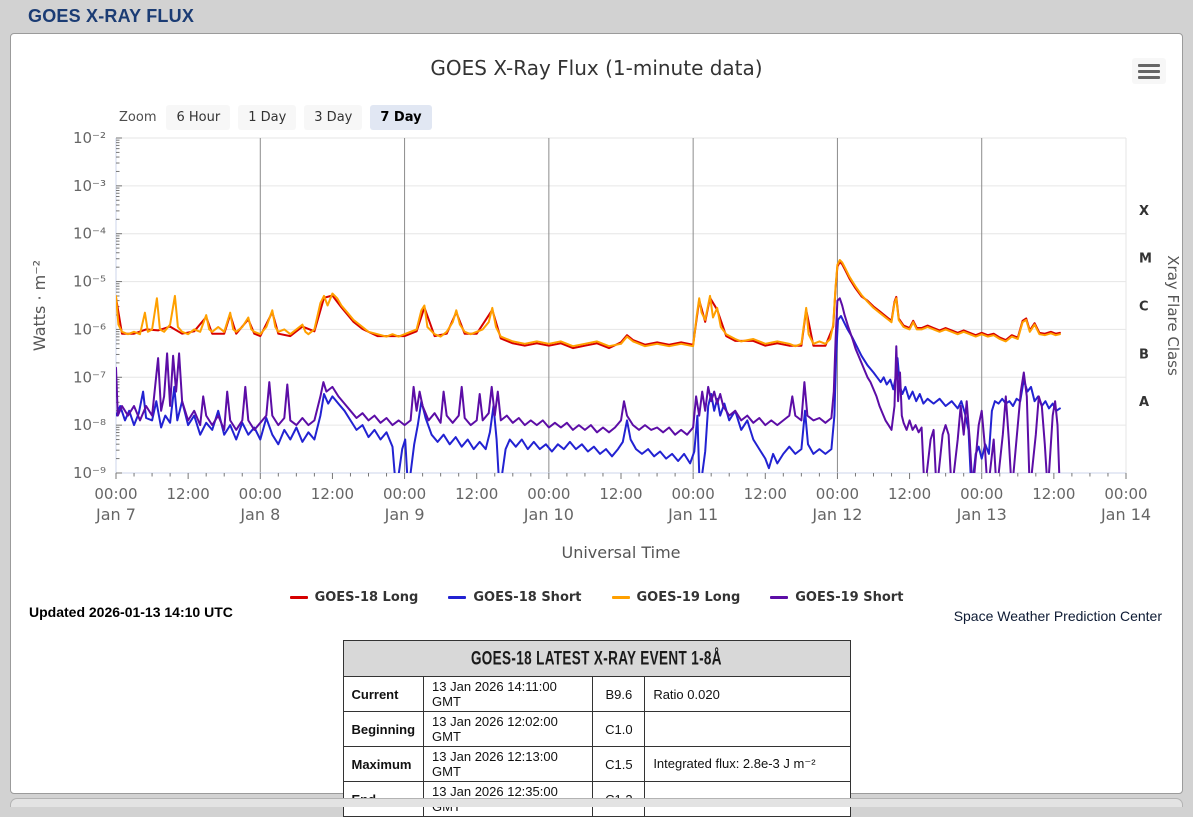 The image size is (1193, 817). What do you see at coordinates (1173, 315) in the screenshot?
I see `flare-axis-title: Xray Flare Class` at bounding box center [1173, 315].